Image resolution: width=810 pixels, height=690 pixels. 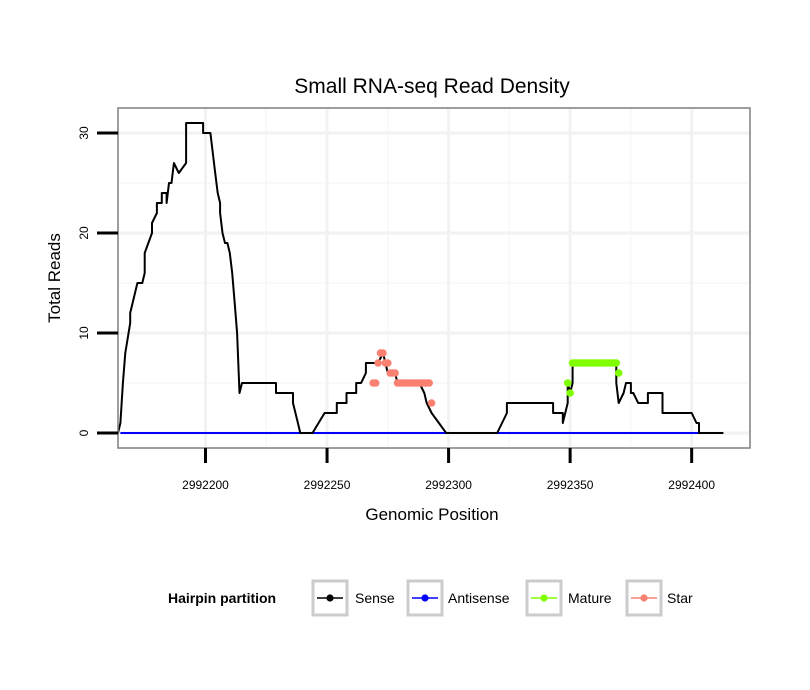 I want to click on legend-item-antisense: Antisense, so click(x=458, y=598).